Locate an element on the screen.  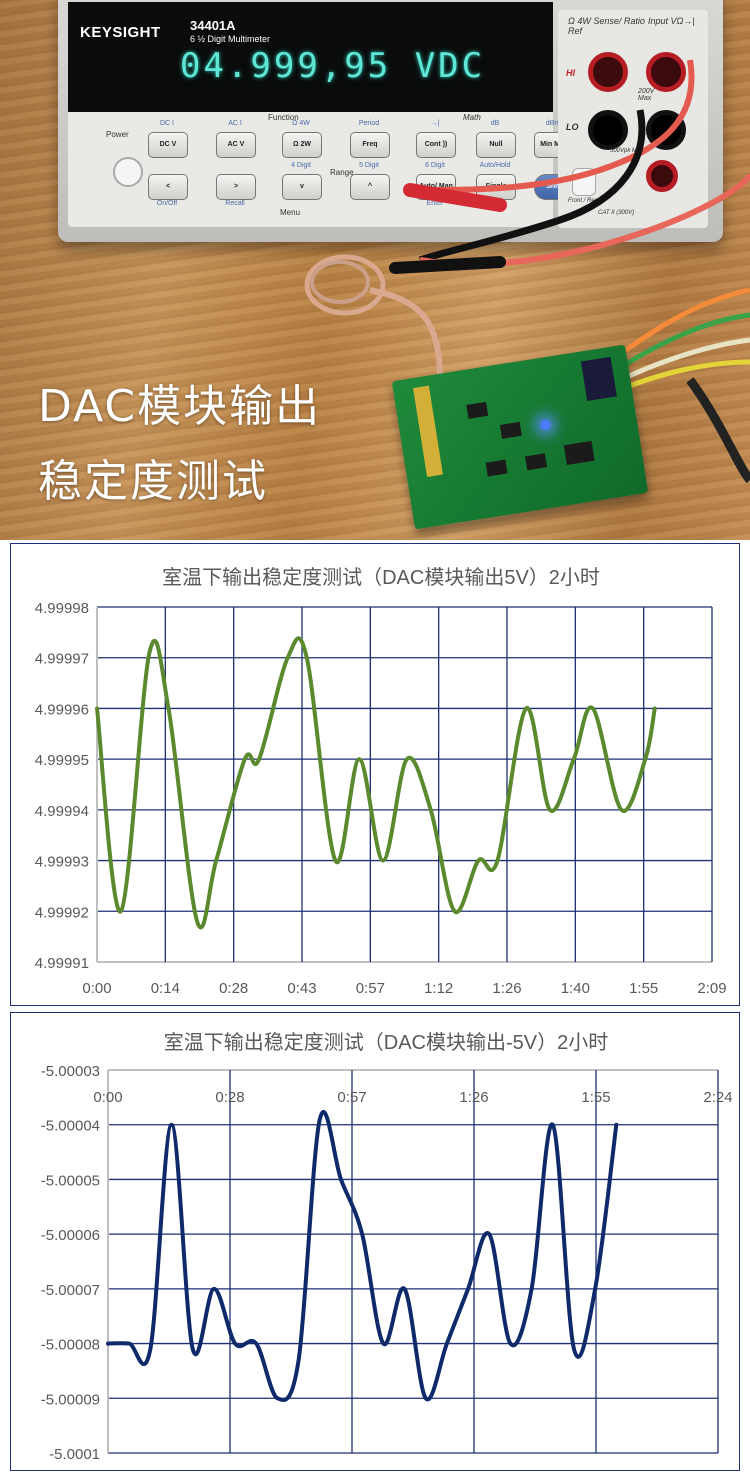
row1-button-0: DC V is located at coordinates (168, 145).